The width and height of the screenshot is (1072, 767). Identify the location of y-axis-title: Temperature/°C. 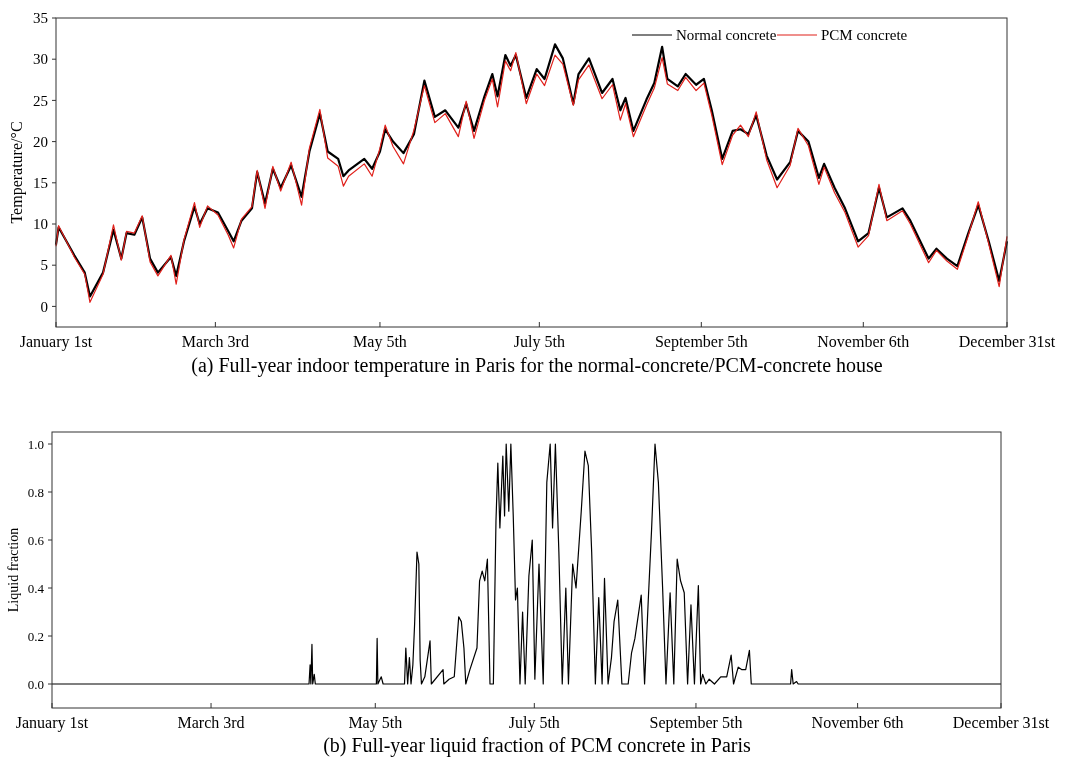
(17, 172).